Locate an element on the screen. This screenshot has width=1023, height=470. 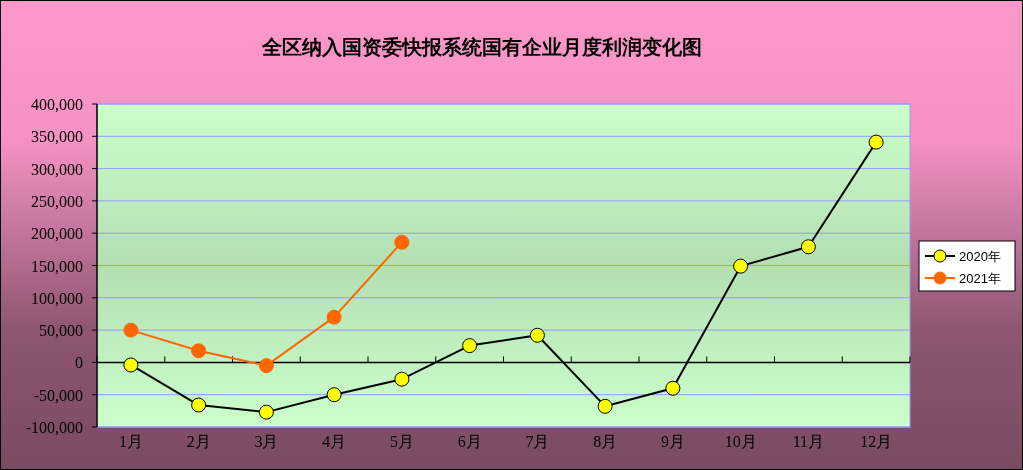
y-tick-label: 350,000 is located at coordinates (57, 137).